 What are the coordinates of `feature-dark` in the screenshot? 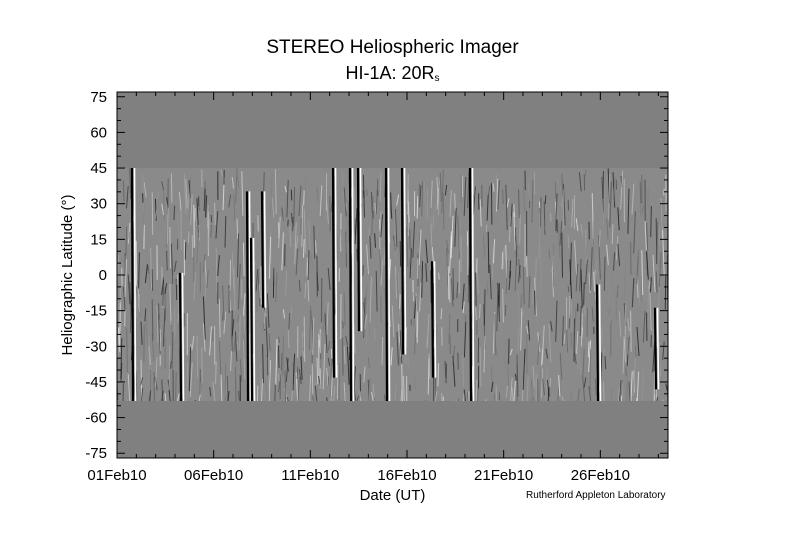 It's located at (251, 319).